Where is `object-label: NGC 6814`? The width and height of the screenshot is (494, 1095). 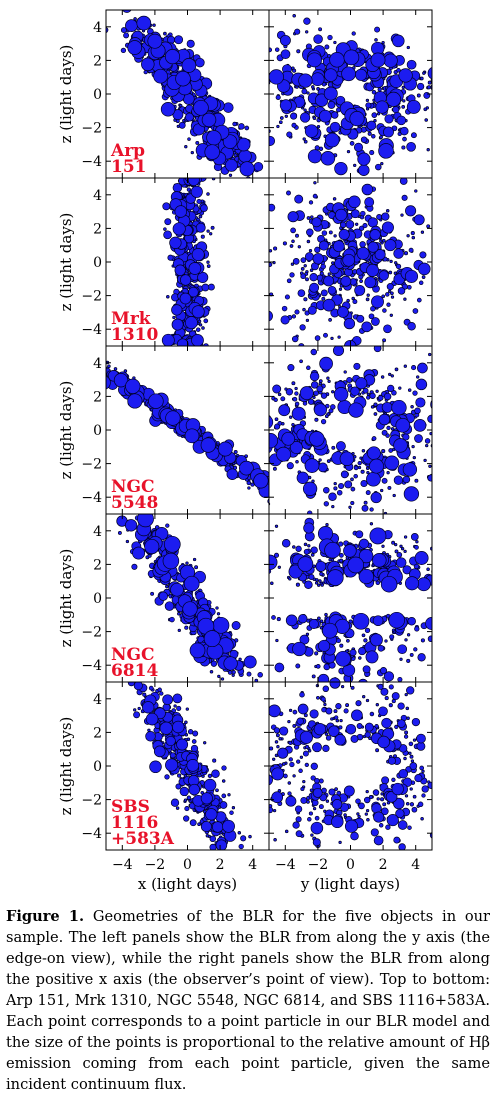
object-label: NGC 6814 is located at coordinates (134, 663).